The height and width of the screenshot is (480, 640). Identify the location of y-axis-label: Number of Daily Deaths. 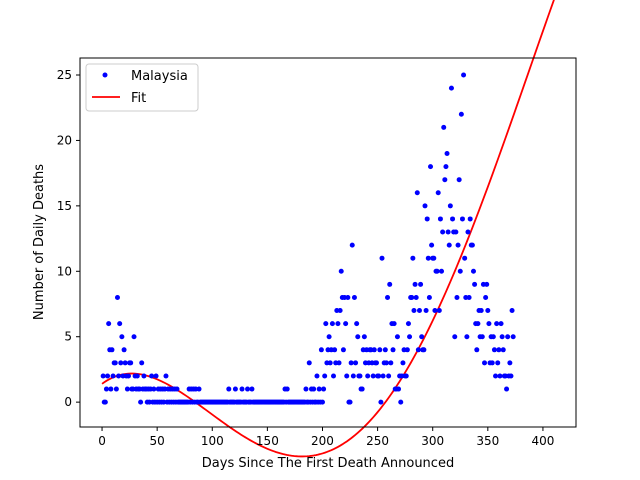
(39, 242).